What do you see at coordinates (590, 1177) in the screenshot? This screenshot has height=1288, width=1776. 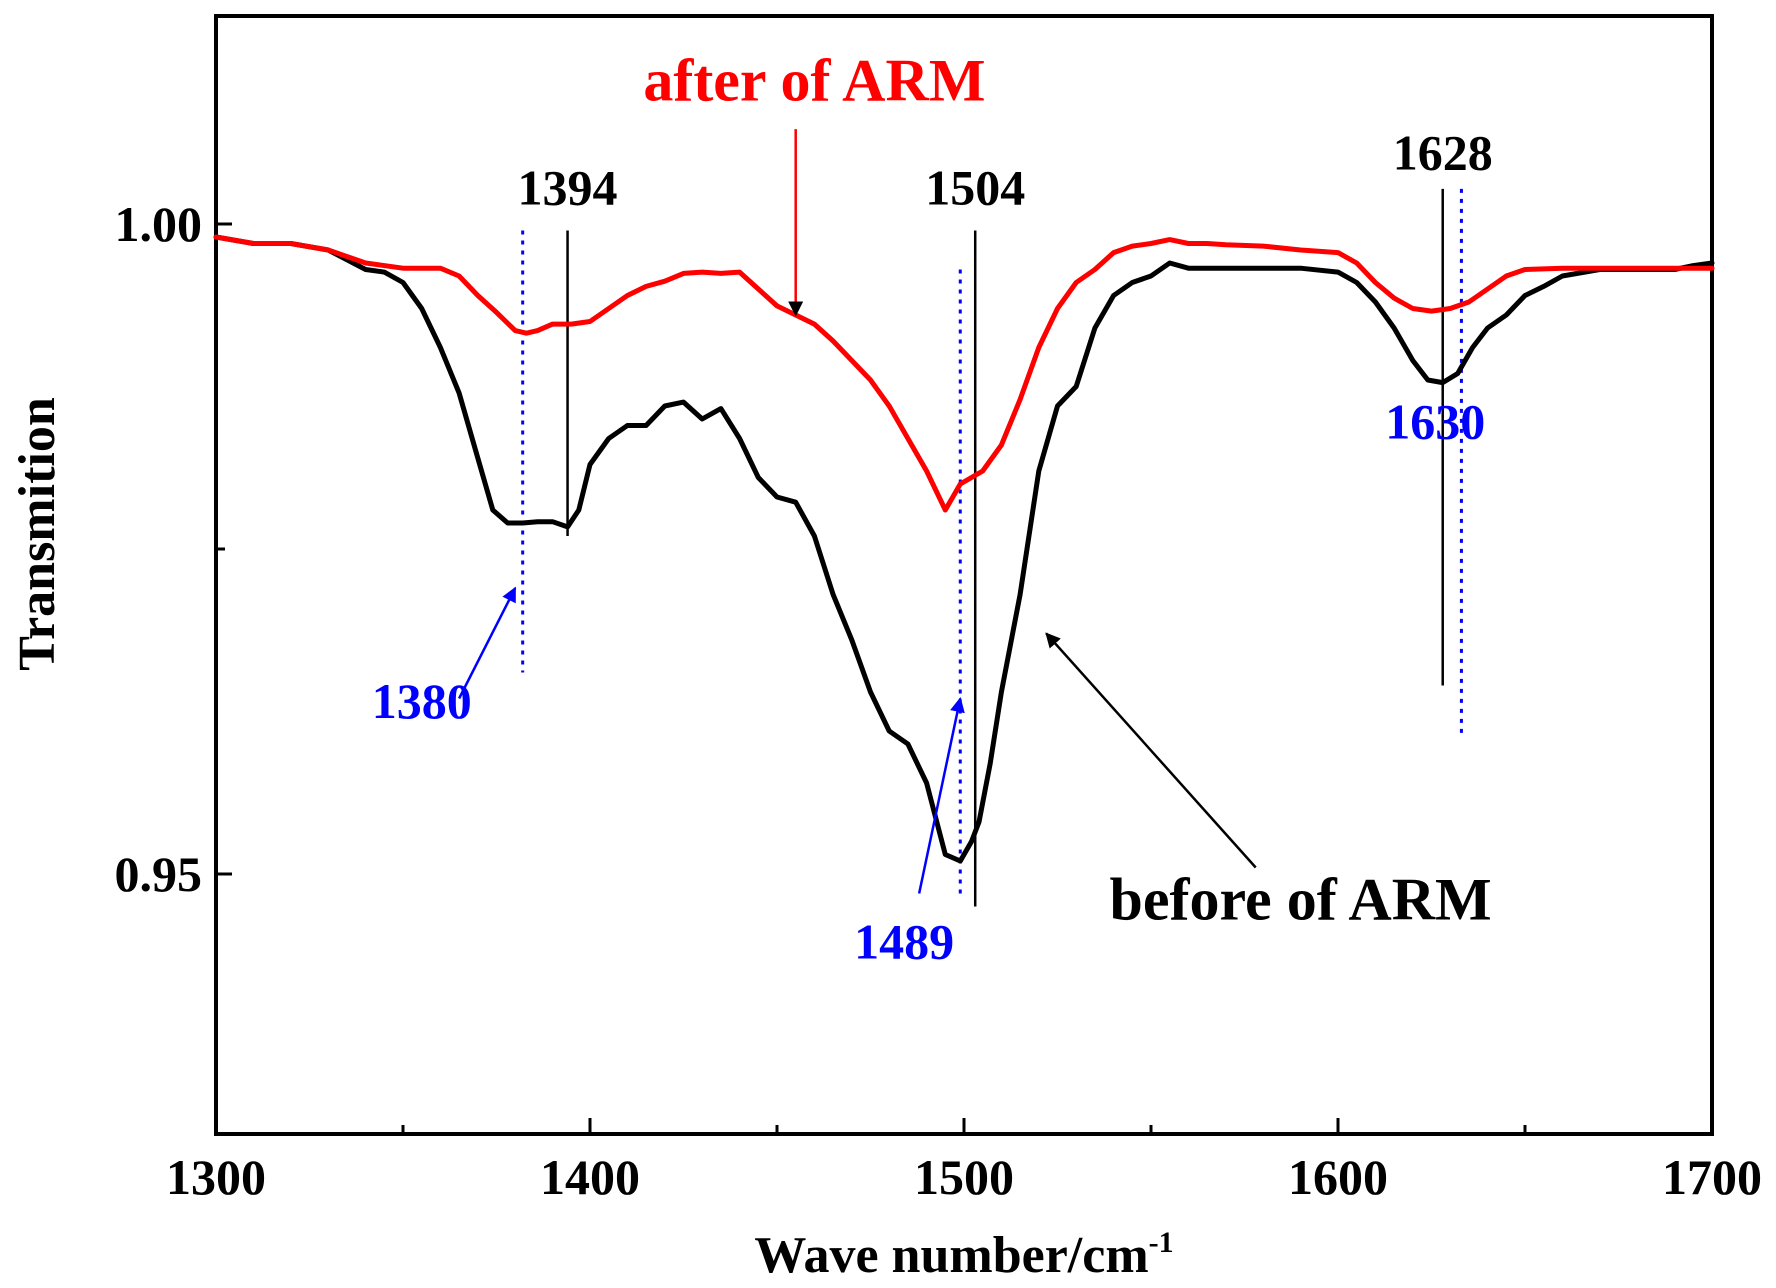 I see `x-tick-label: 1400` at bounding box center [590, 1177].